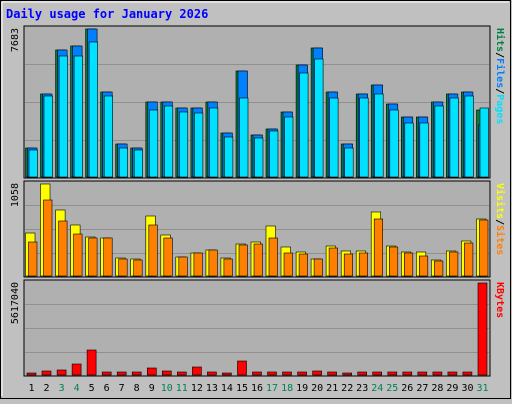  What do you see at coordinates (347, 388) in the screenshot?
I see `x-day-label-22: 22` at bounding box center [347, 388].